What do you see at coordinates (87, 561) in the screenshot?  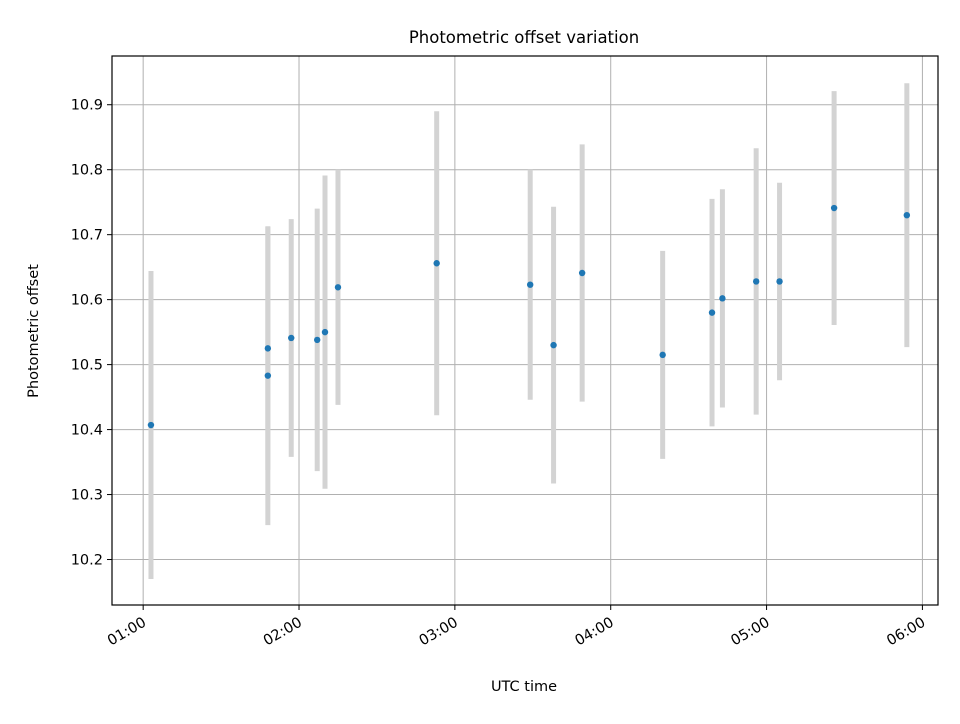 I see `y-tick-label: 10.2` at bounding box center [87, 561].